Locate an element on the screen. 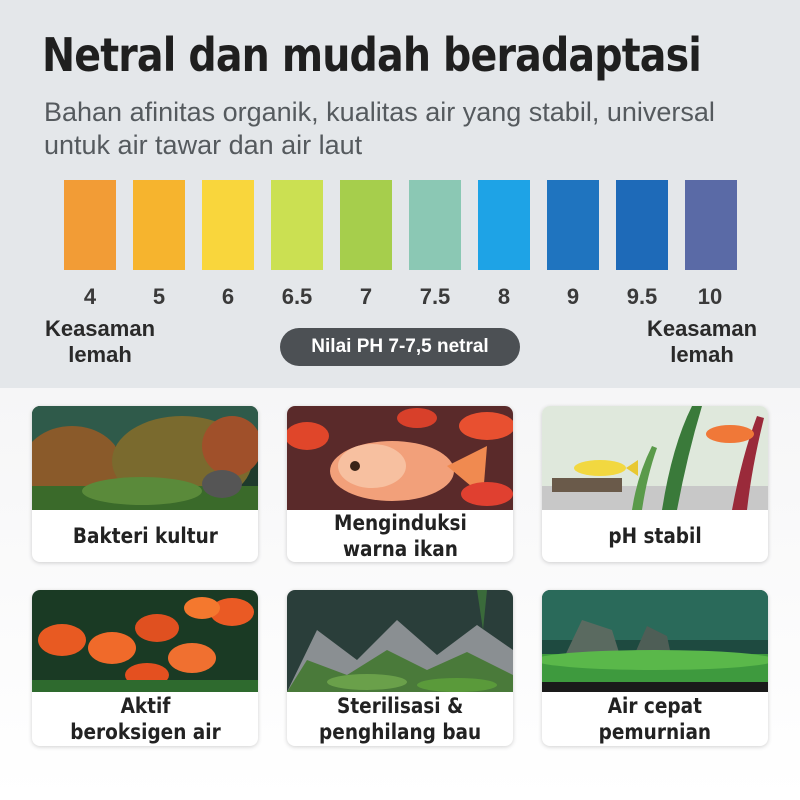 This screenshot has width=800, height=800. ph-value-label: 9 is located at coordinates (573, 296).